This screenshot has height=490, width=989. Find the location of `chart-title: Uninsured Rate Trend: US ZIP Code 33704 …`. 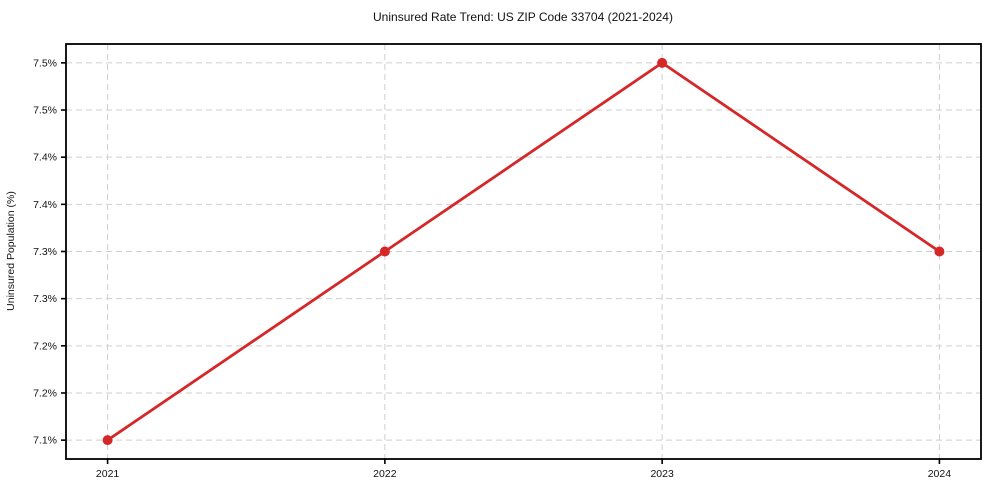

chart-title: Uninsured Rate Trend: US ZIP Code 33704 … is located at coordinates (523, 17).